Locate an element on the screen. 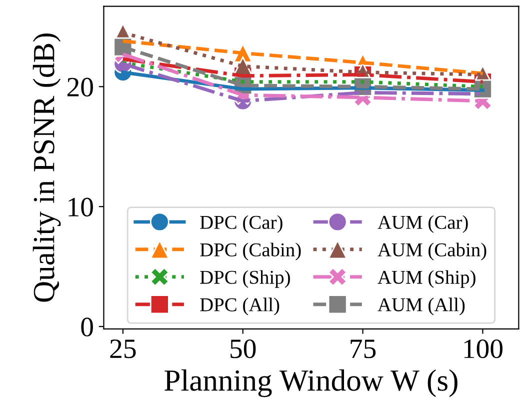 The height and width of the screenshot is (419, 532). y-tick-label: 10 is located at coordinates (80, 207).